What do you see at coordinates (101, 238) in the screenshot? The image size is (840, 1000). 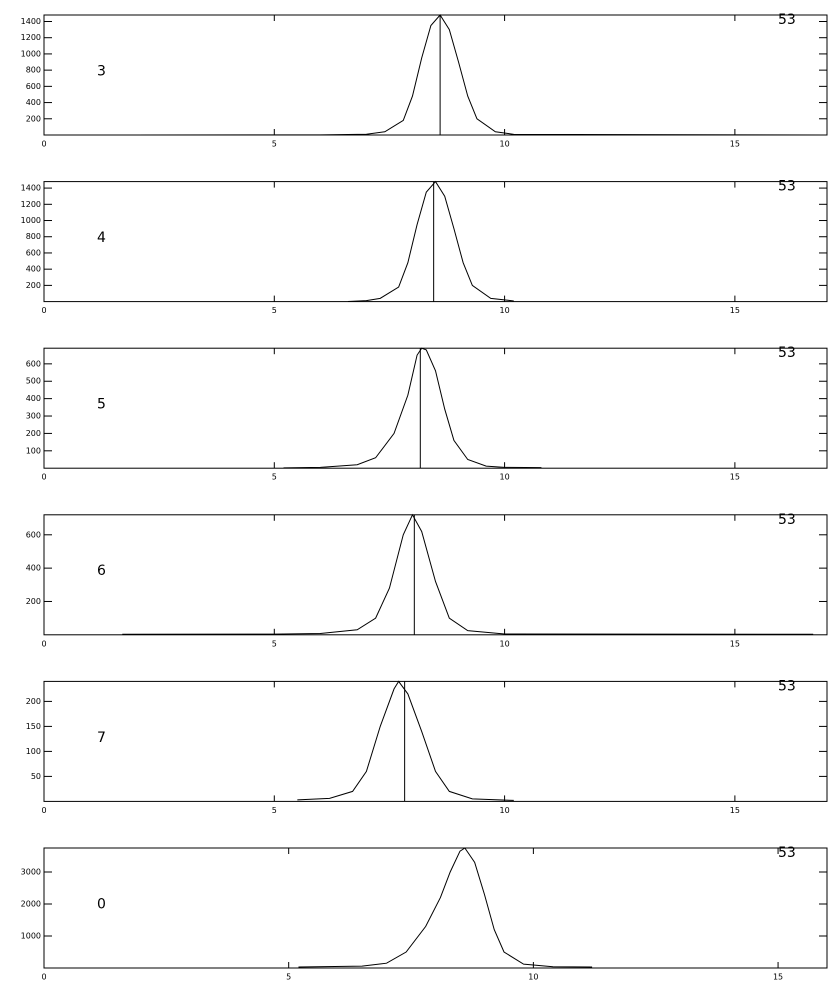 I see `panel-label: 4` at bounding box center [101, 238].